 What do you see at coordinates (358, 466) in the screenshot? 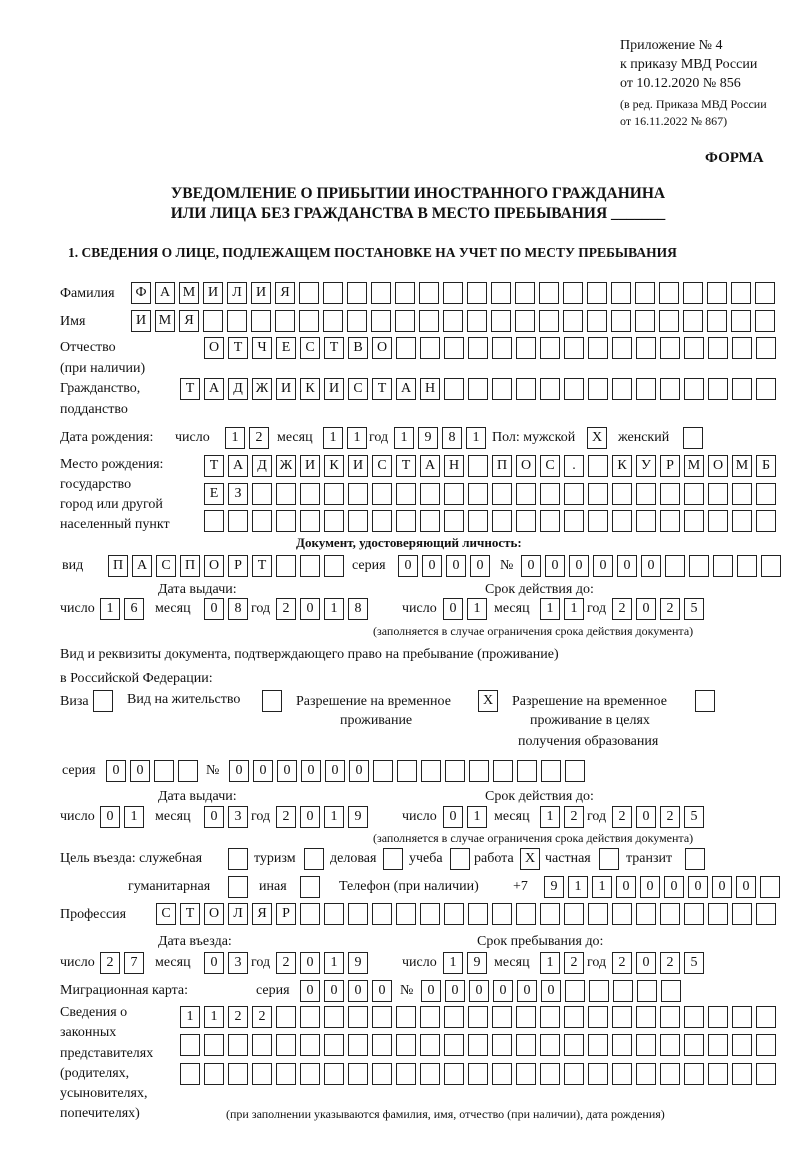
I see `char-cell: И` at bounding box center [358, 466].